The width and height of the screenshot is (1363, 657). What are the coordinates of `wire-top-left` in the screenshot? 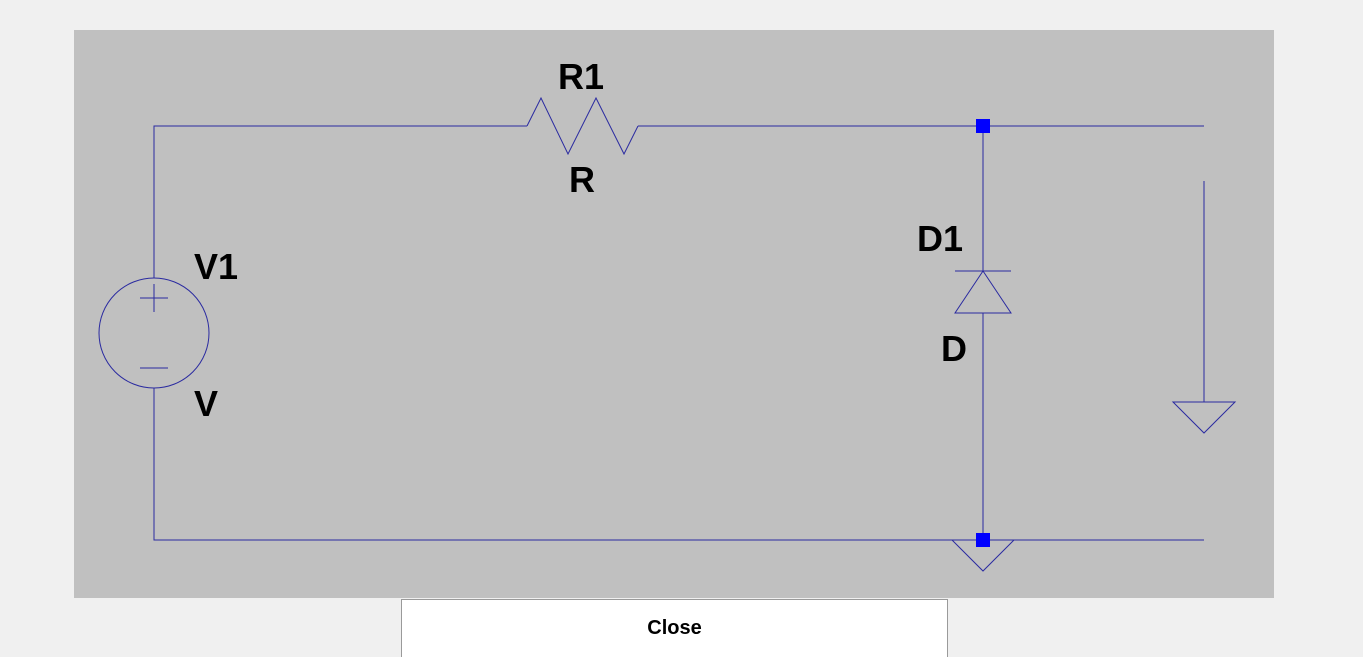 It's located at (340, 201).